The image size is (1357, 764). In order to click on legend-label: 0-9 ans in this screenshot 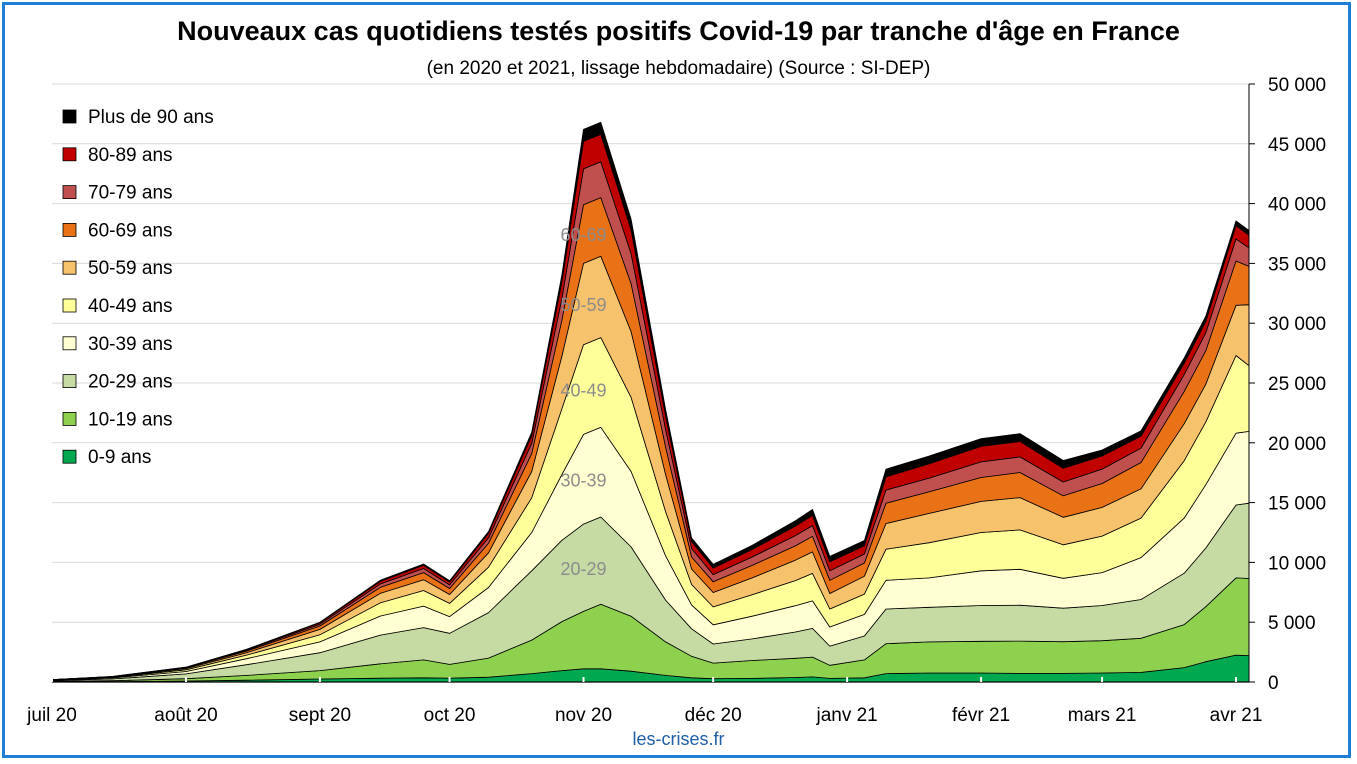, I will do `click(119, 457)`.